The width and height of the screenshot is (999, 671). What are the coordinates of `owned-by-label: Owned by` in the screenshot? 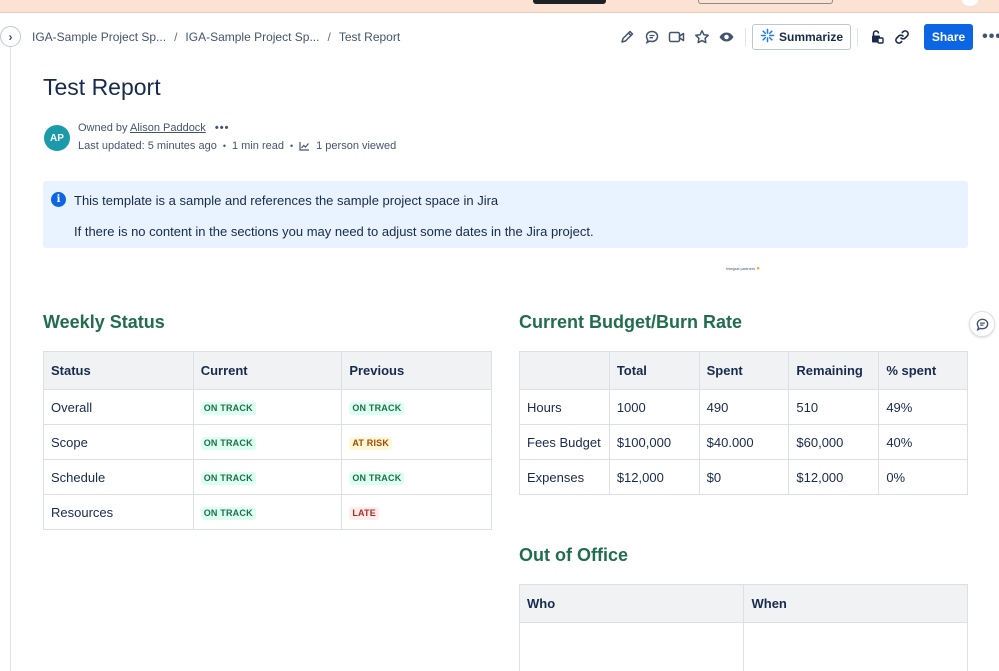 It's located at (103, 128).